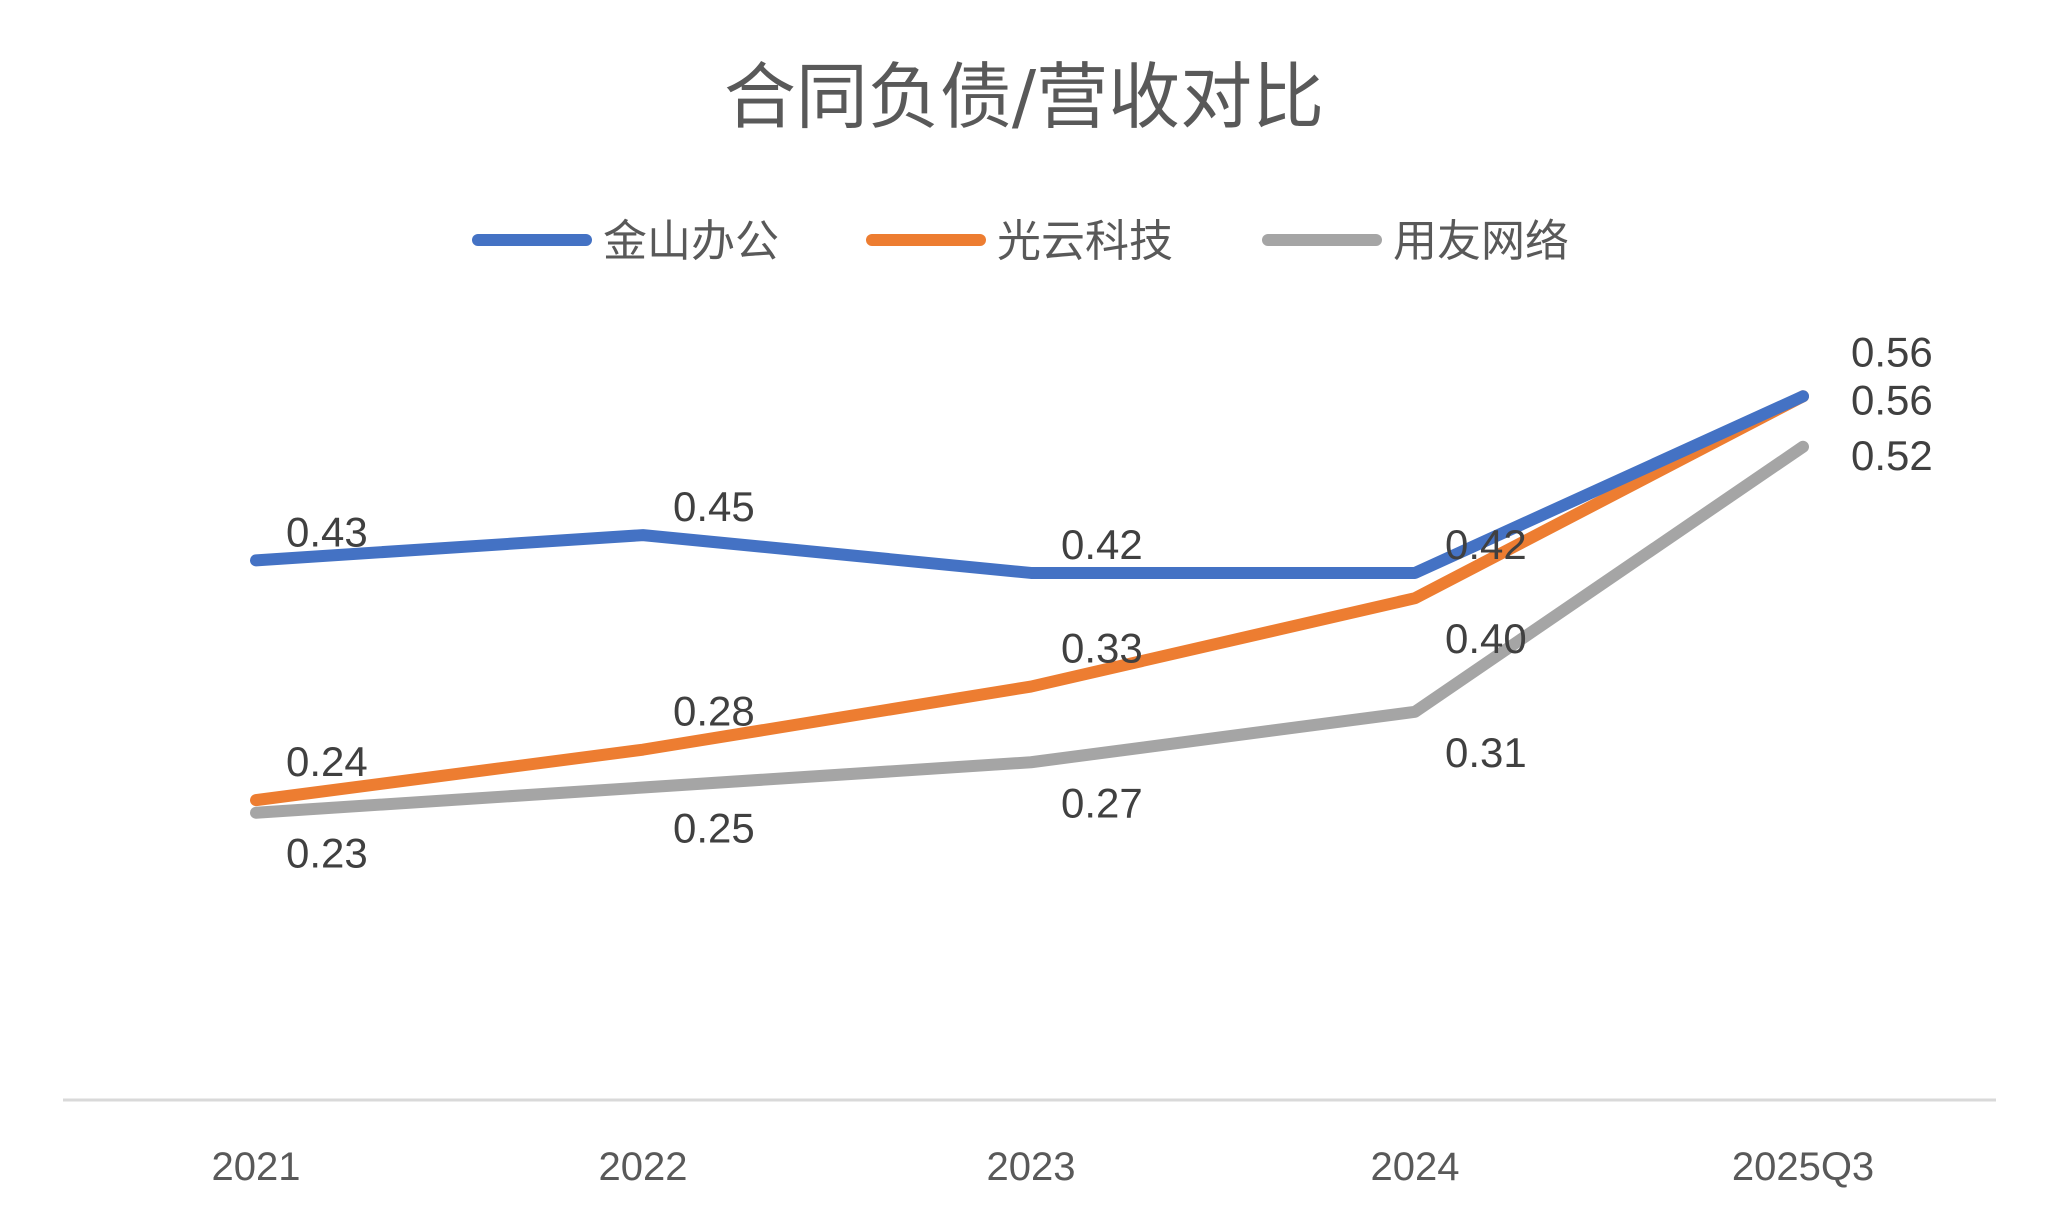 This screenshot has height=1229, width=2048. Describe the element at coordinates (1892, 455) in the screenshot. I see `data-label: 0.52` at that location.